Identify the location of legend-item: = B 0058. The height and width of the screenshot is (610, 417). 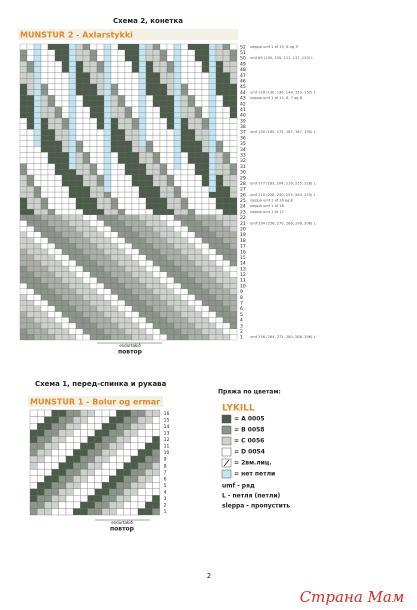
(249, 430).